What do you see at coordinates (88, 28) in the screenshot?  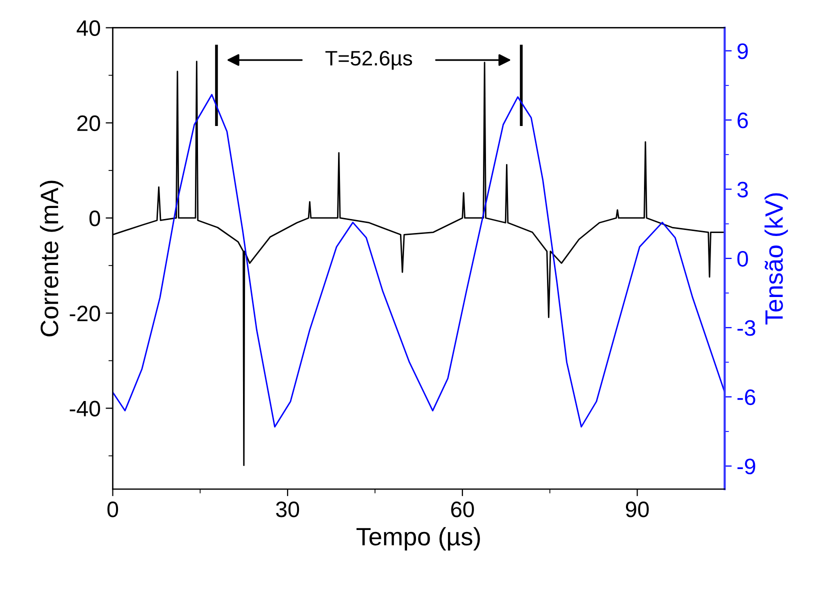 I see `y-tick-label: 40` at bounding box center [88, 28].